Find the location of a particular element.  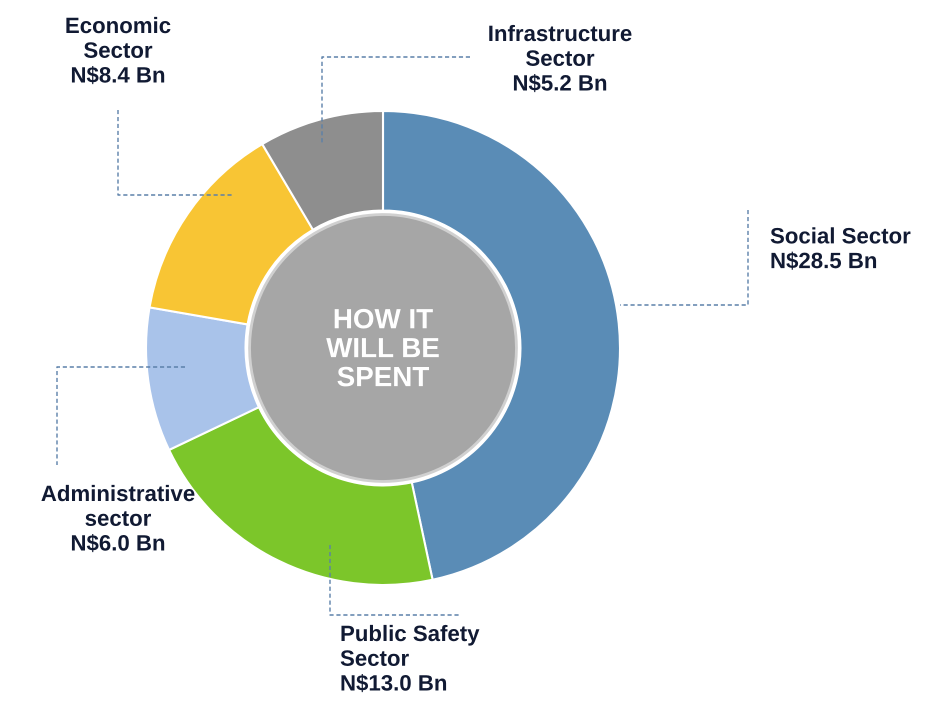

slice-label: Social Sector is located at coordinates (840, 235).